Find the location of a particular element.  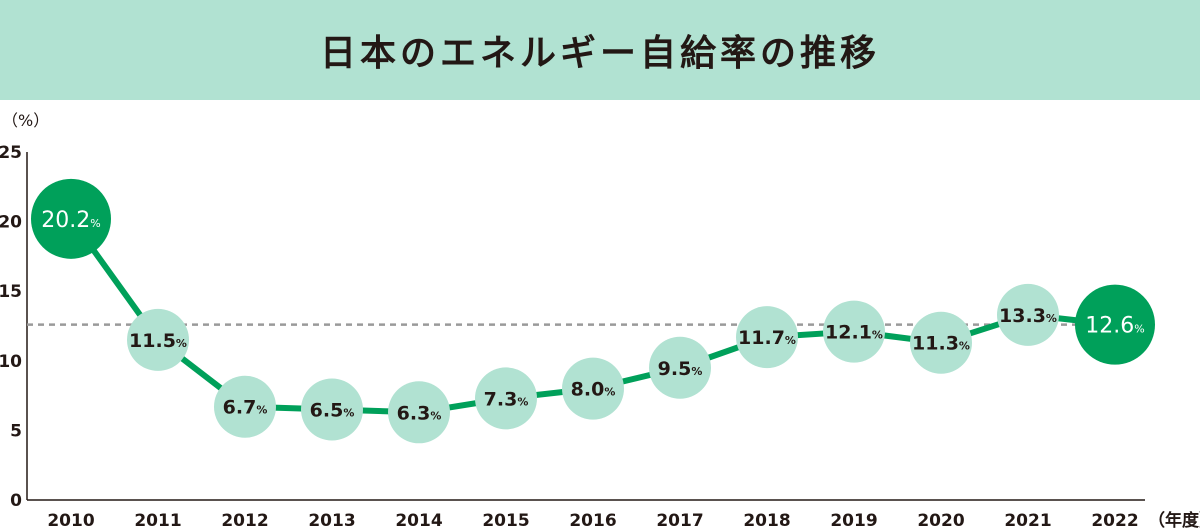

x-tick-label: 2010 is located at coordinates (70, 520).